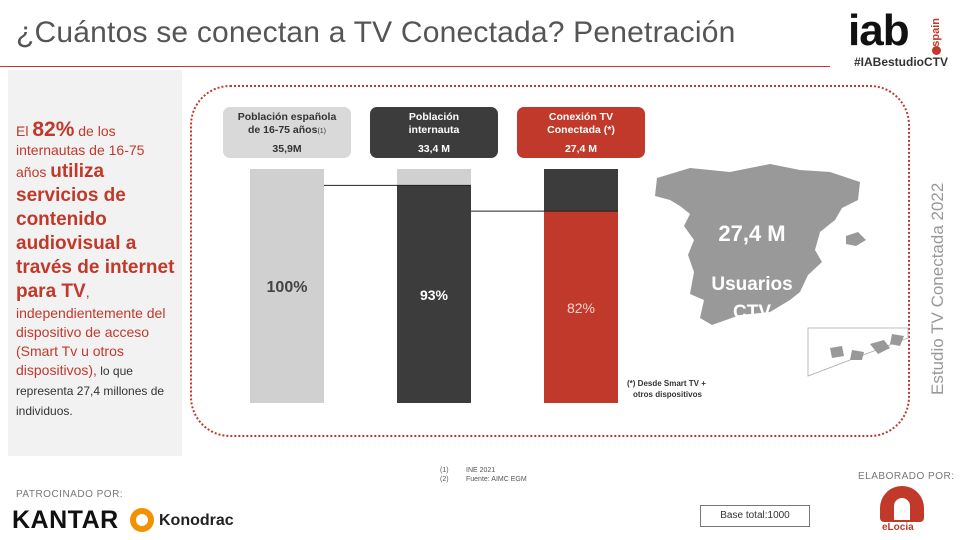  Describe the element at coordinates (666, 389) in the screenshot. I see `chart-footnote: (*) Desde Smart TV + otros dispositivos` at that location.